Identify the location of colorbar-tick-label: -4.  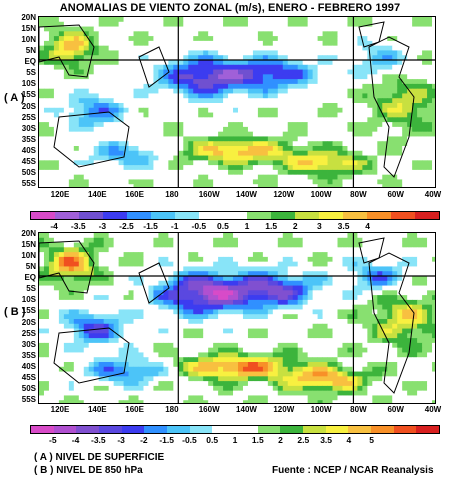
(54, 226).